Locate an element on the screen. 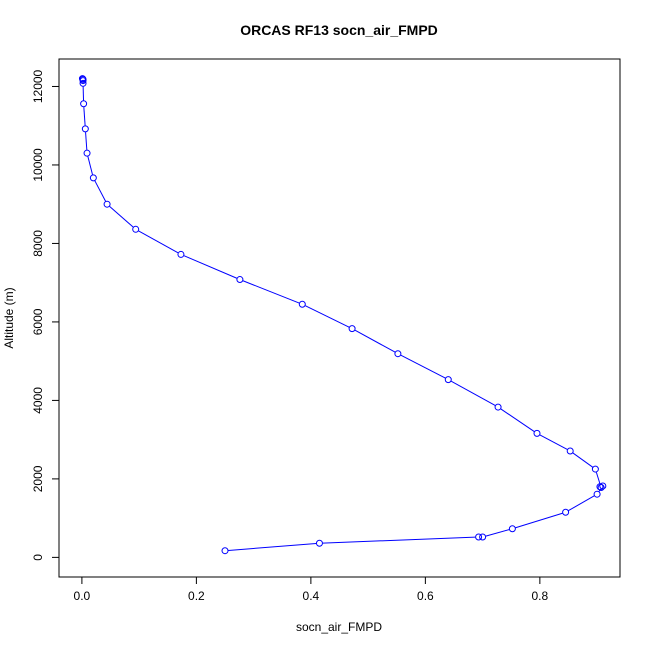  x-tick-label: 0.0 is located at coordinates (82, 596).